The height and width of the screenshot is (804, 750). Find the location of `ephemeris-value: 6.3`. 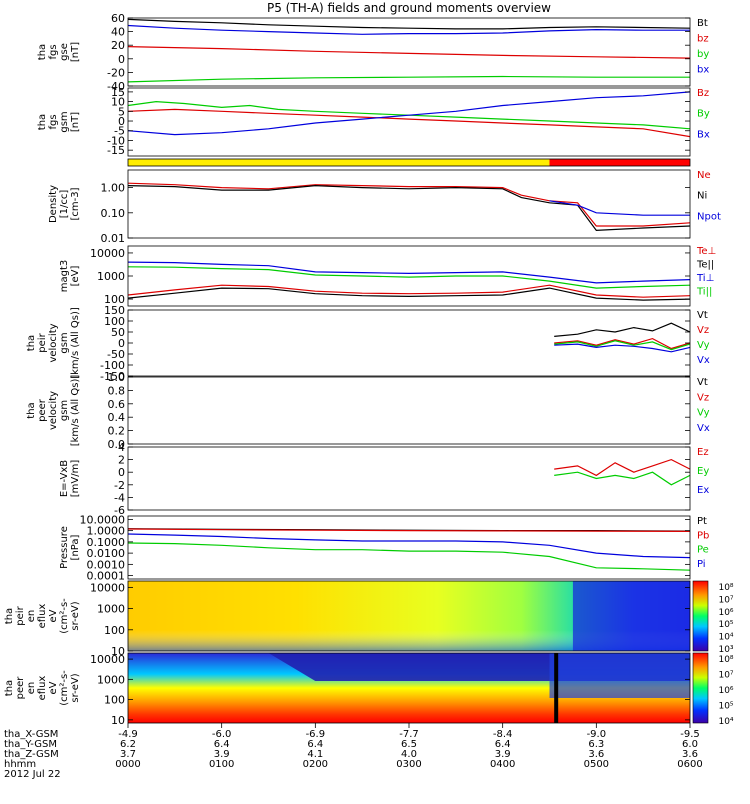

ephemeris-value: 6.3 is located at coordinates (596, 744).